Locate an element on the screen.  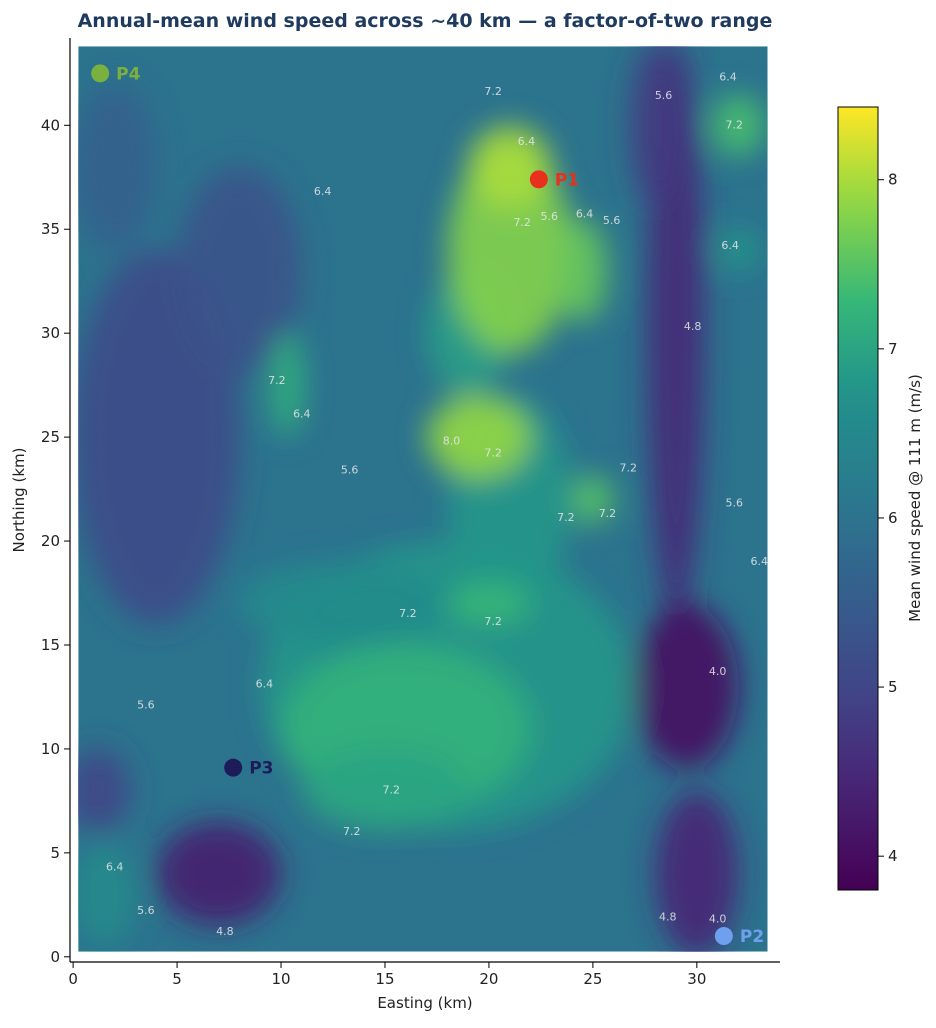
y-tick-label: 20 is located at coordinates (50, 541).